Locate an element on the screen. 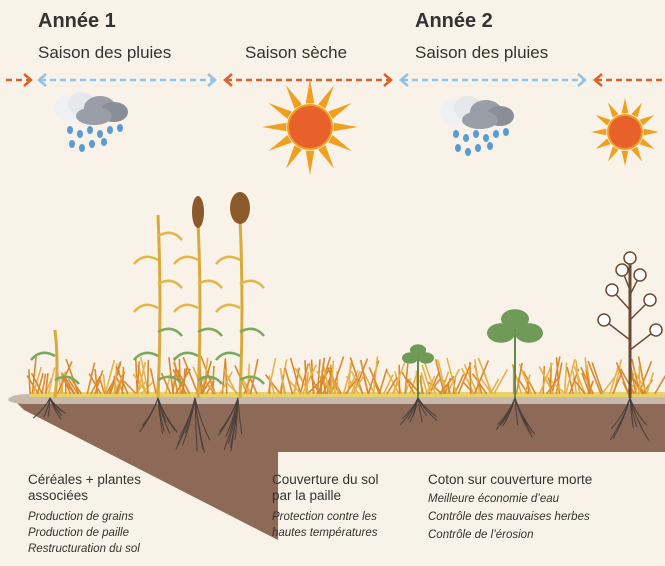 The height and width of the screenshot is (566, 665). year-label: Année 2 is located at coordinates (454, 21).